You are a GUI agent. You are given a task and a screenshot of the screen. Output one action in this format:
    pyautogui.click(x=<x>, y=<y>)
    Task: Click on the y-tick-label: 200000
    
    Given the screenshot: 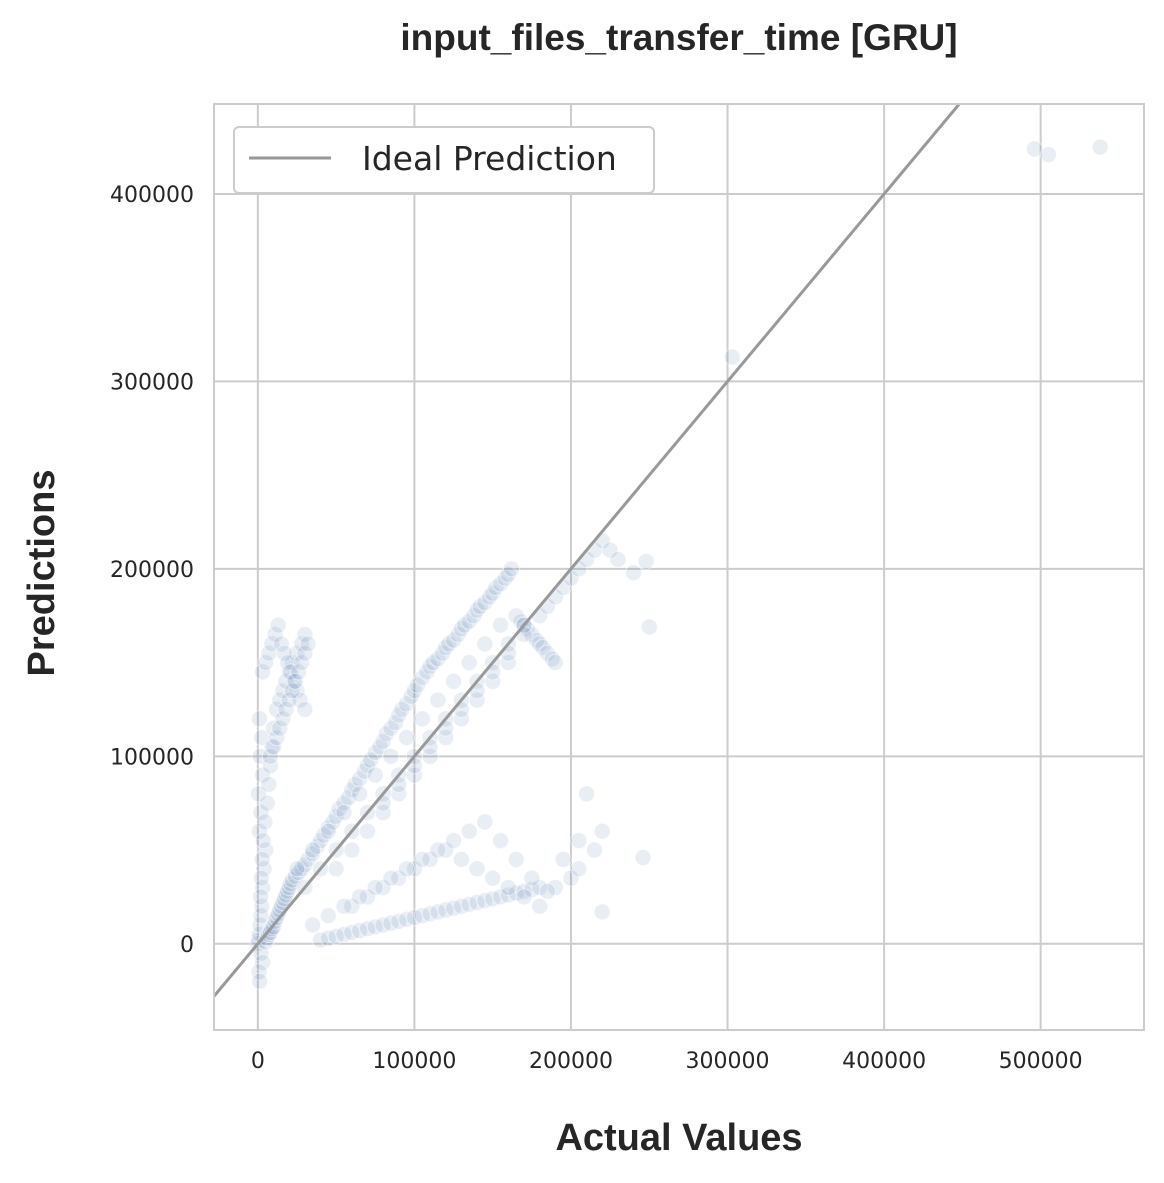 What is the action you would take?
    pyautogui.click(x=152, y=570)
    